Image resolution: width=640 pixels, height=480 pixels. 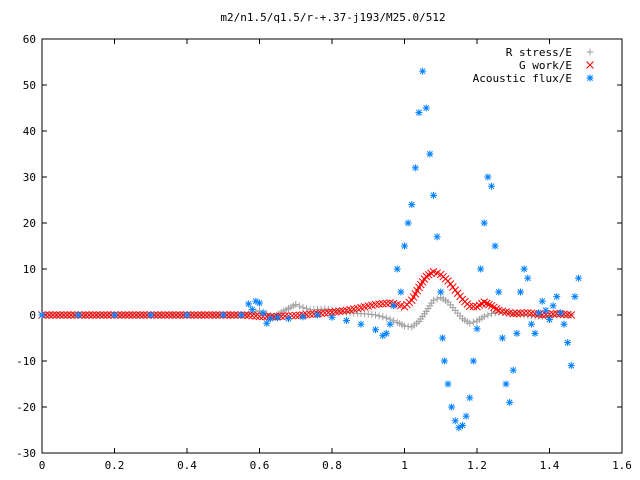 What do you see at coordinates (622, 465) in the screenshot?
I see `x-tick-label: 1.6` at bounding box center [622, 465].